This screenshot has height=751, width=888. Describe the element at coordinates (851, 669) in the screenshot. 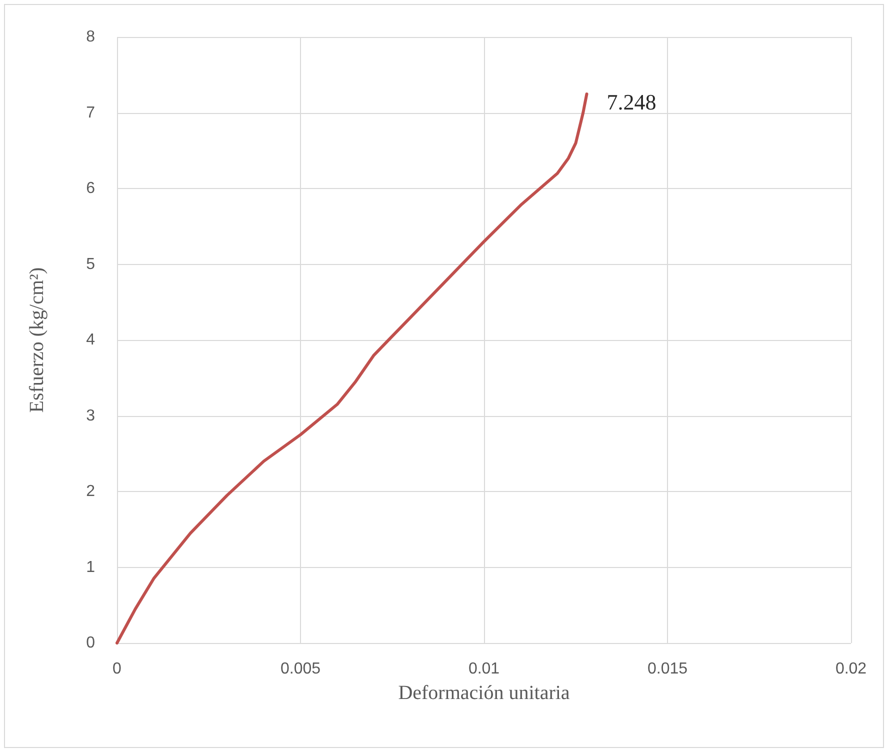

I see `x-tick-label: 0.02` at that location.